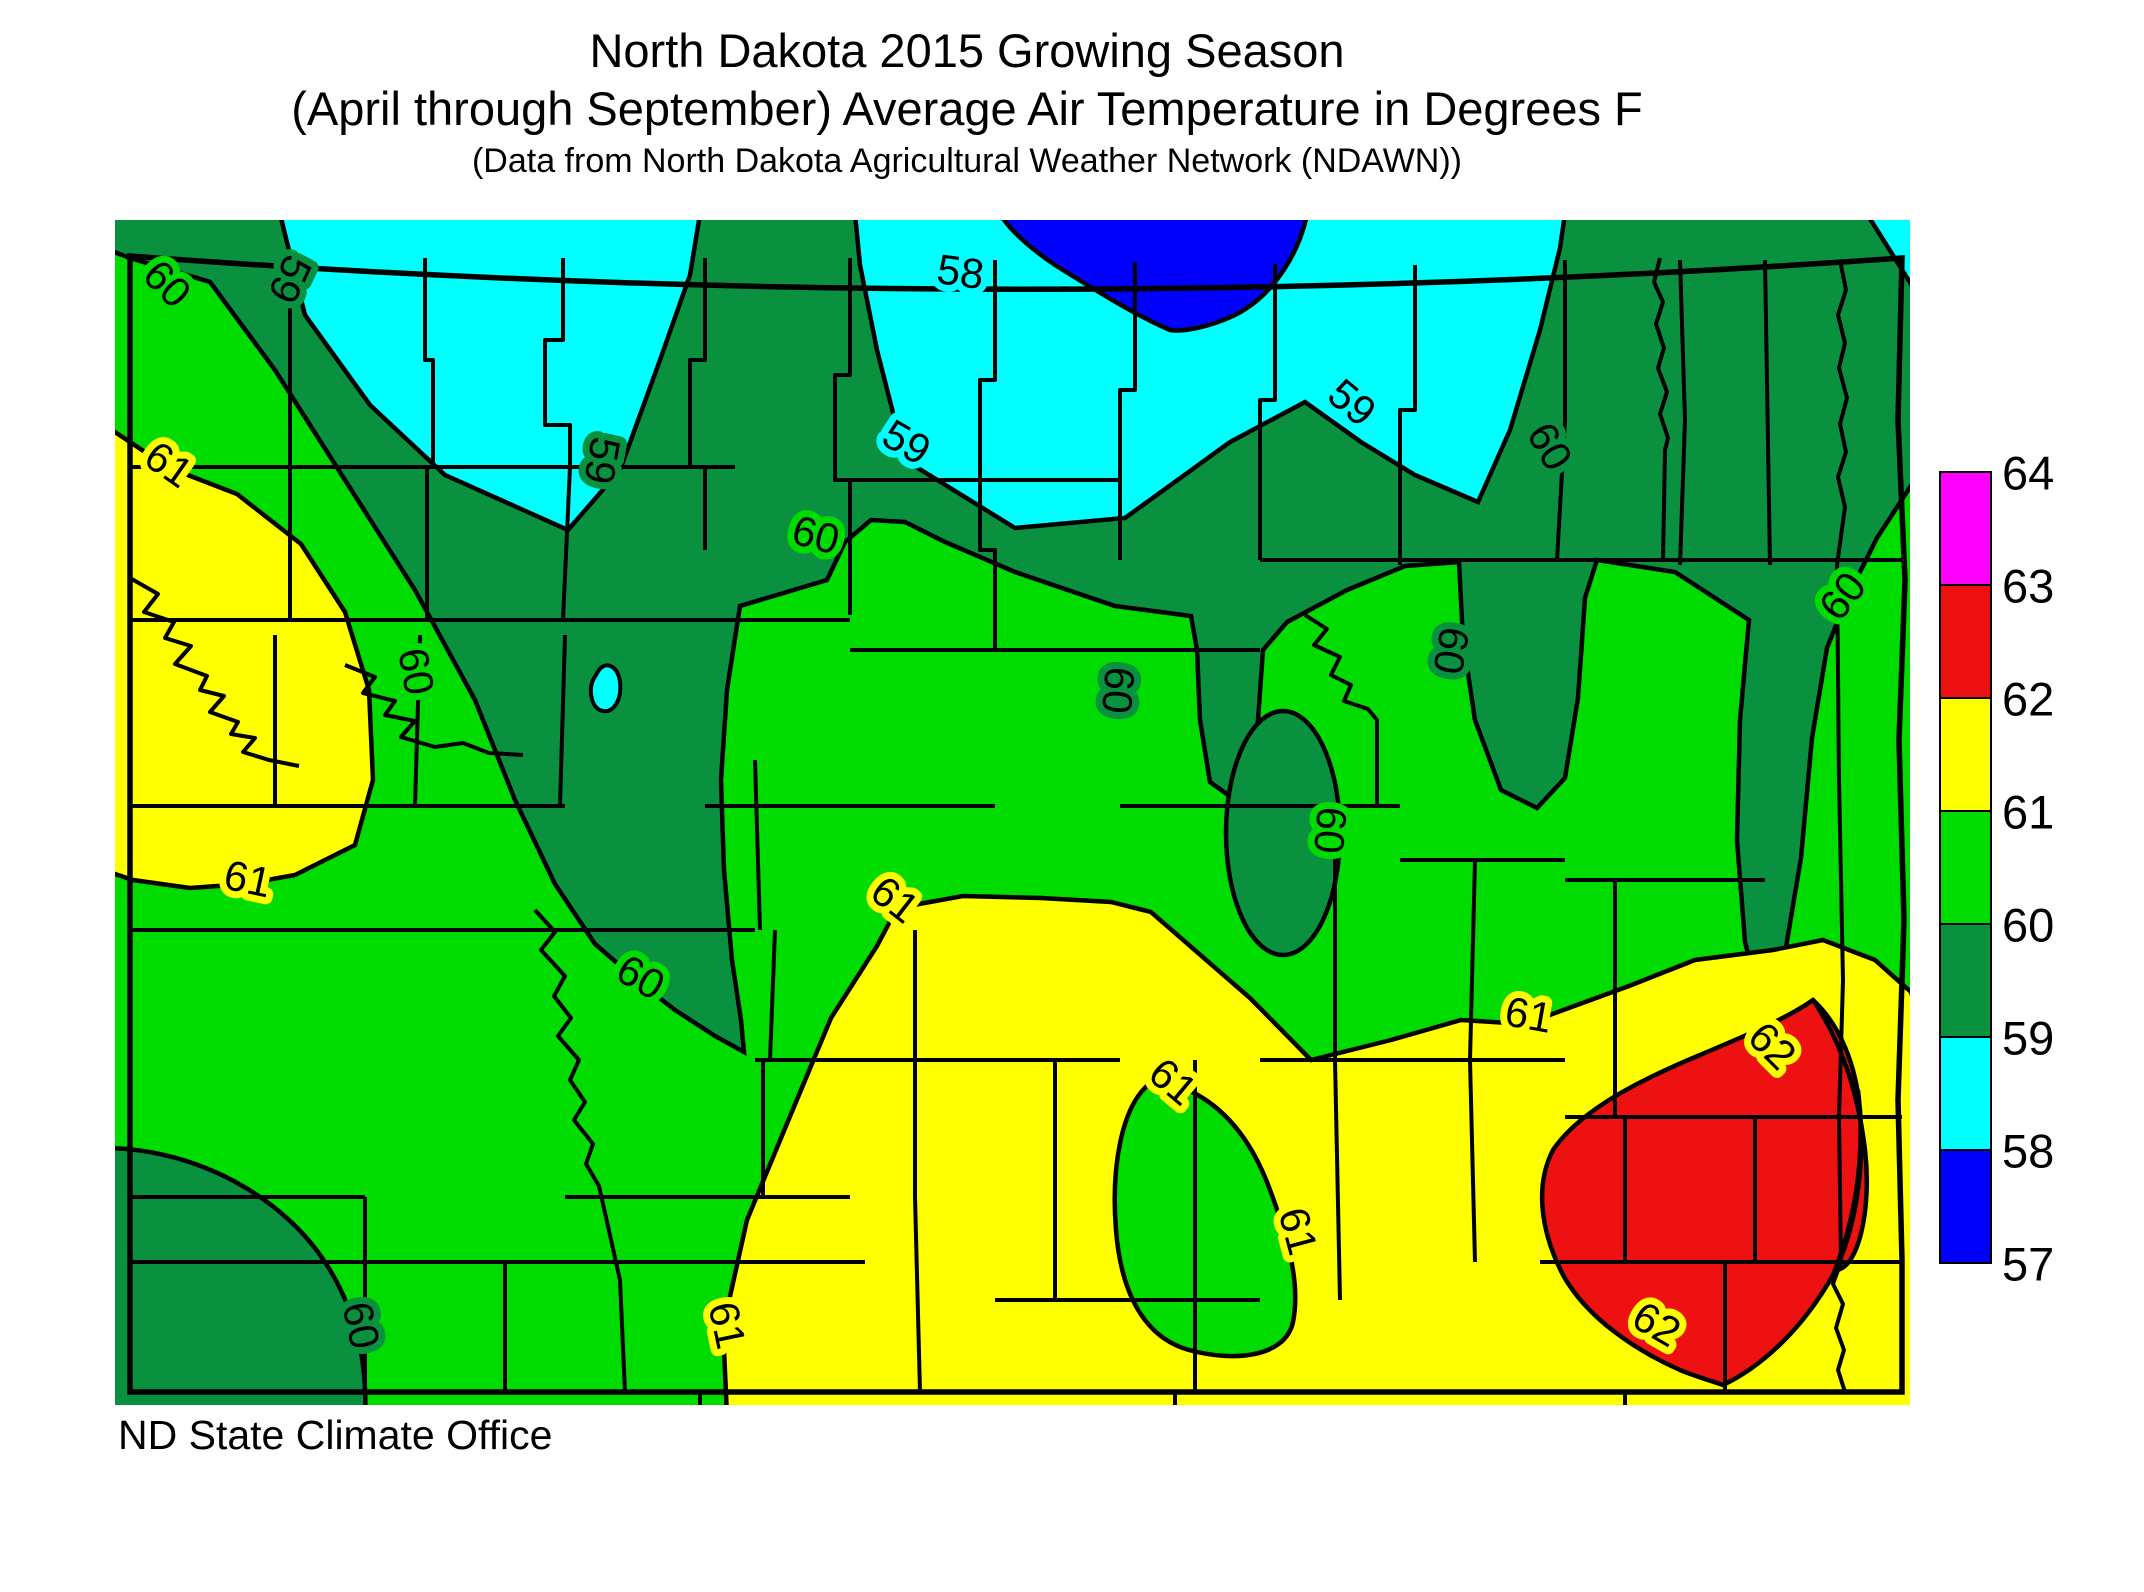  Describe the element at coordinates (960, 271) in the screenshot. I see `contour-label-58: 58` at that location.